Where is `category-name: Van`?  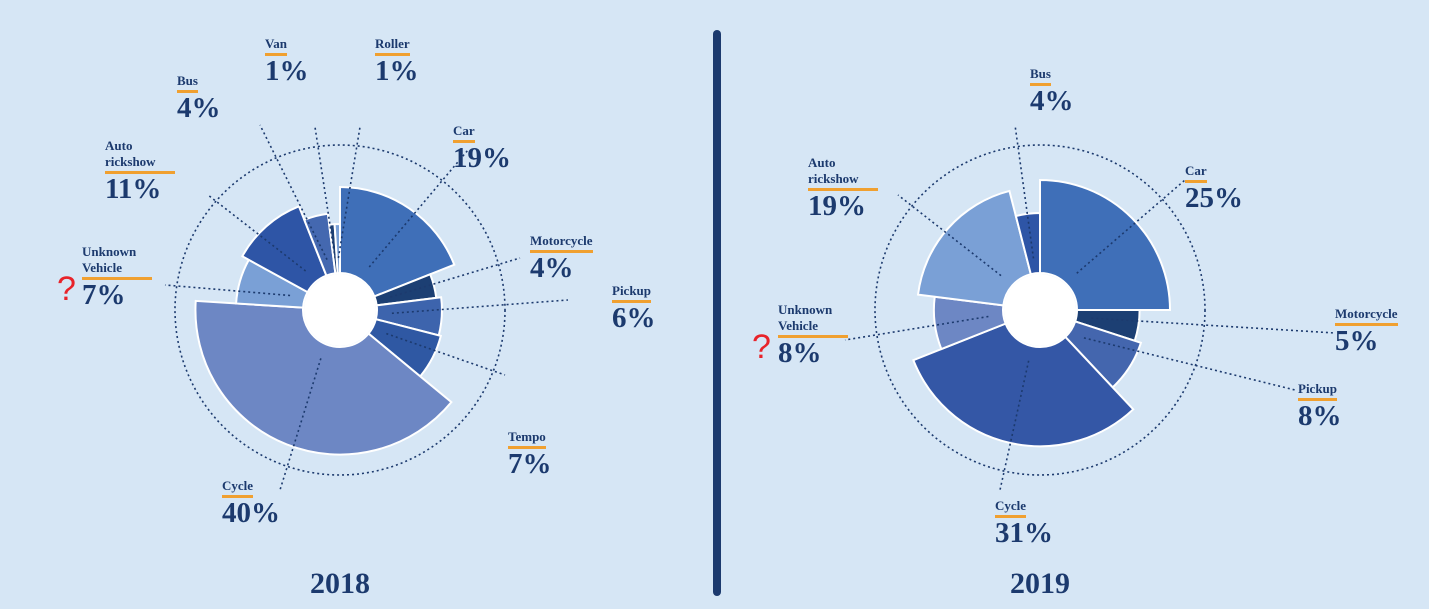
category-name: Van is located at coordinates (276, 46).